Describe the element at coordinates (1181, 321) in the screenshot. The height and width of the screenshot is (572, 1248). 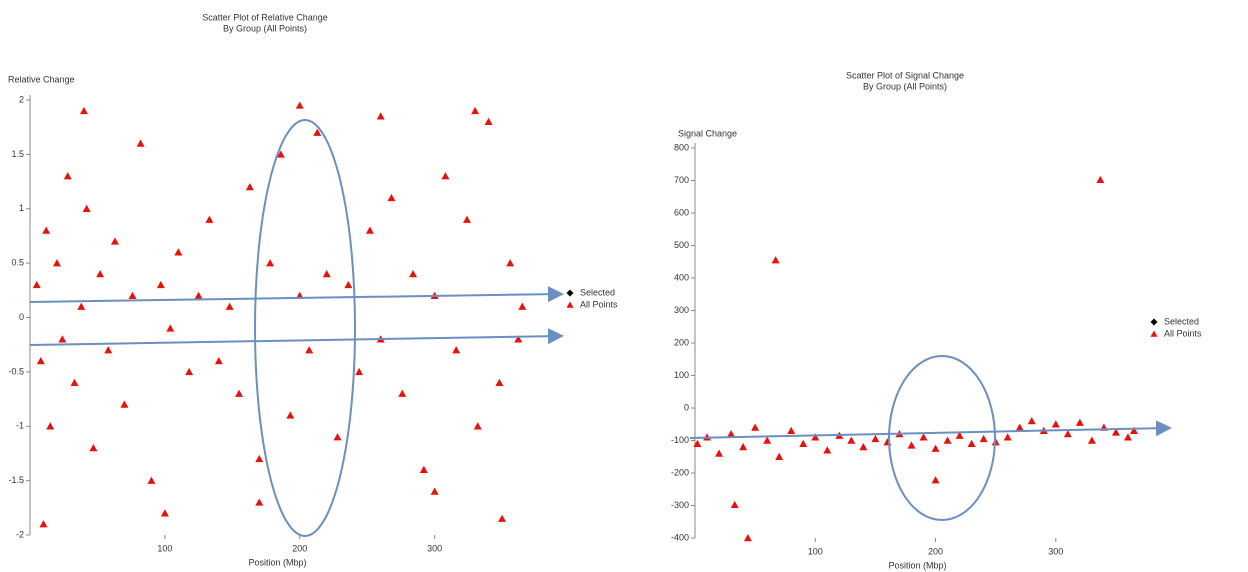
I see `legend-label: Selected` at that location.